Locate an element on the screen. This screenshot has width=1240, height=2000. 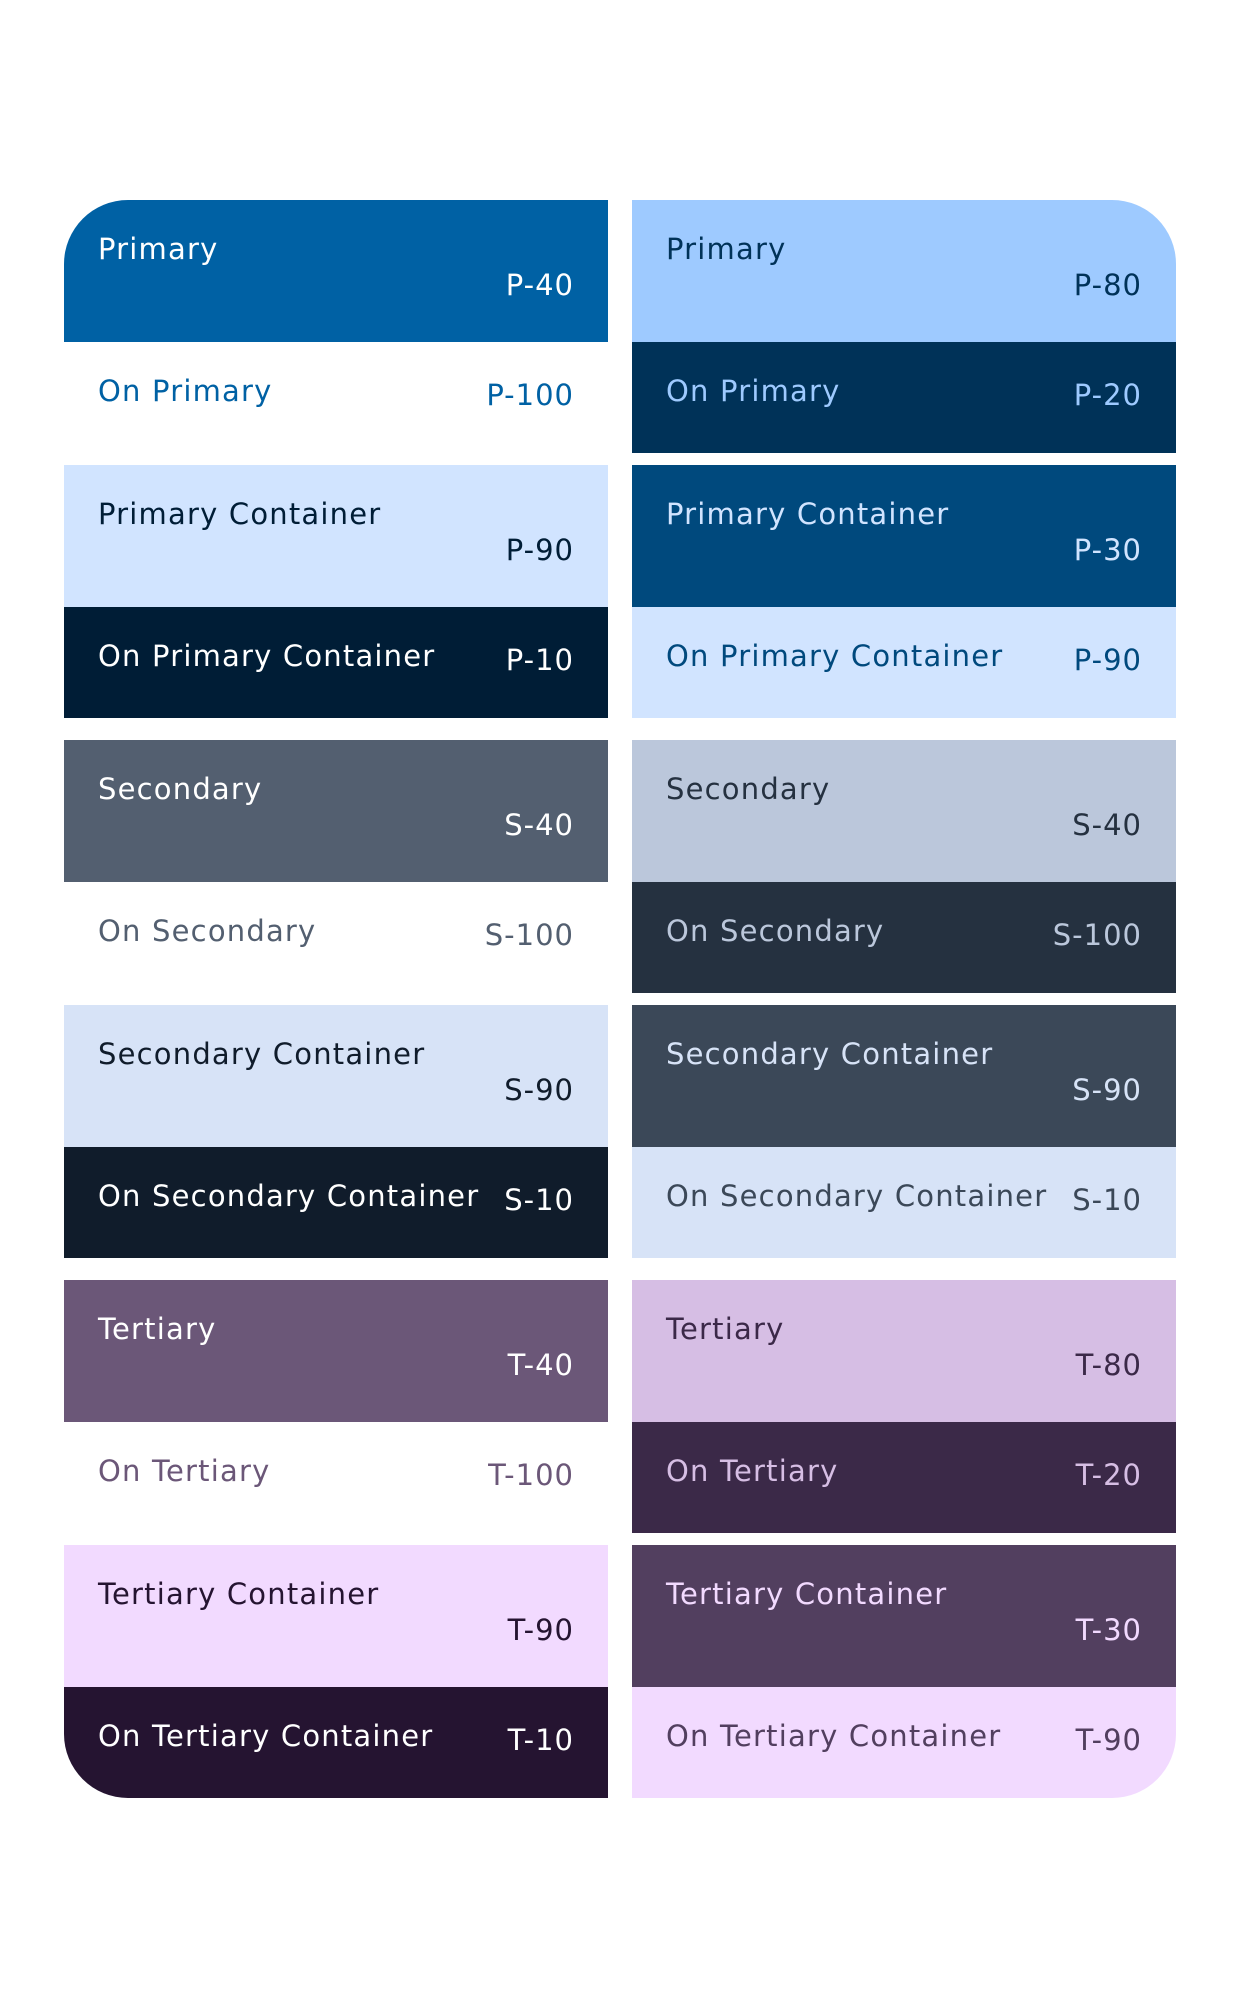
swatch-tone-label: T-20 is located at coordinates (1108, 1475).